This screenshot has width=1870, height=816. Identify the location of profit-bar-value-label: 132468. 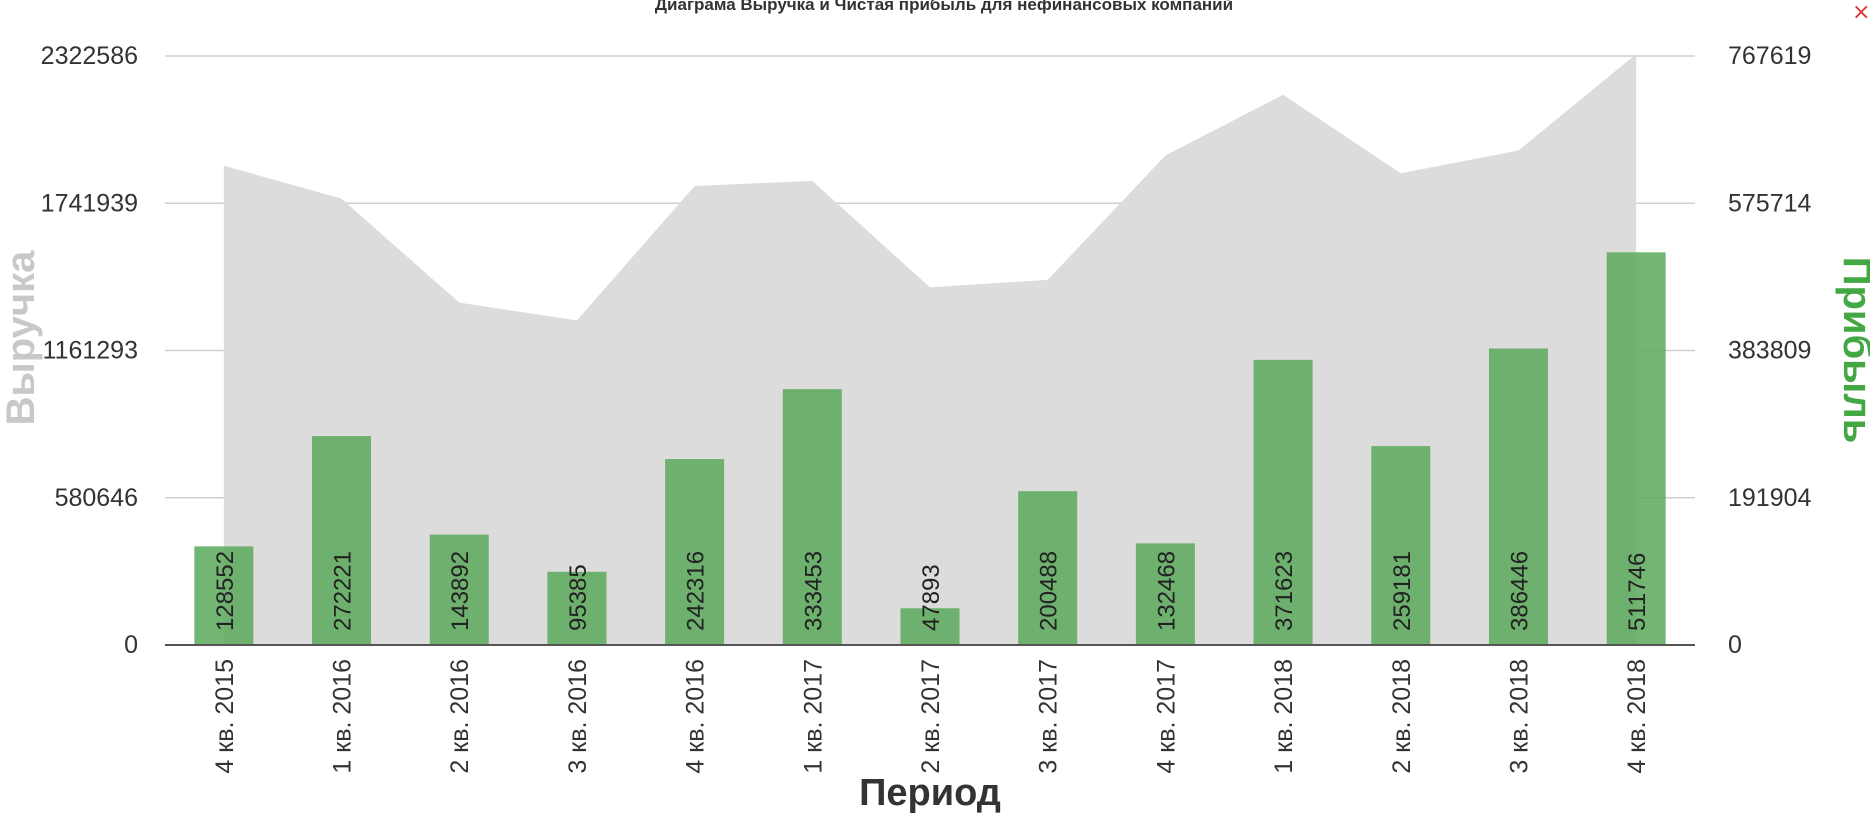
(1166, 591).